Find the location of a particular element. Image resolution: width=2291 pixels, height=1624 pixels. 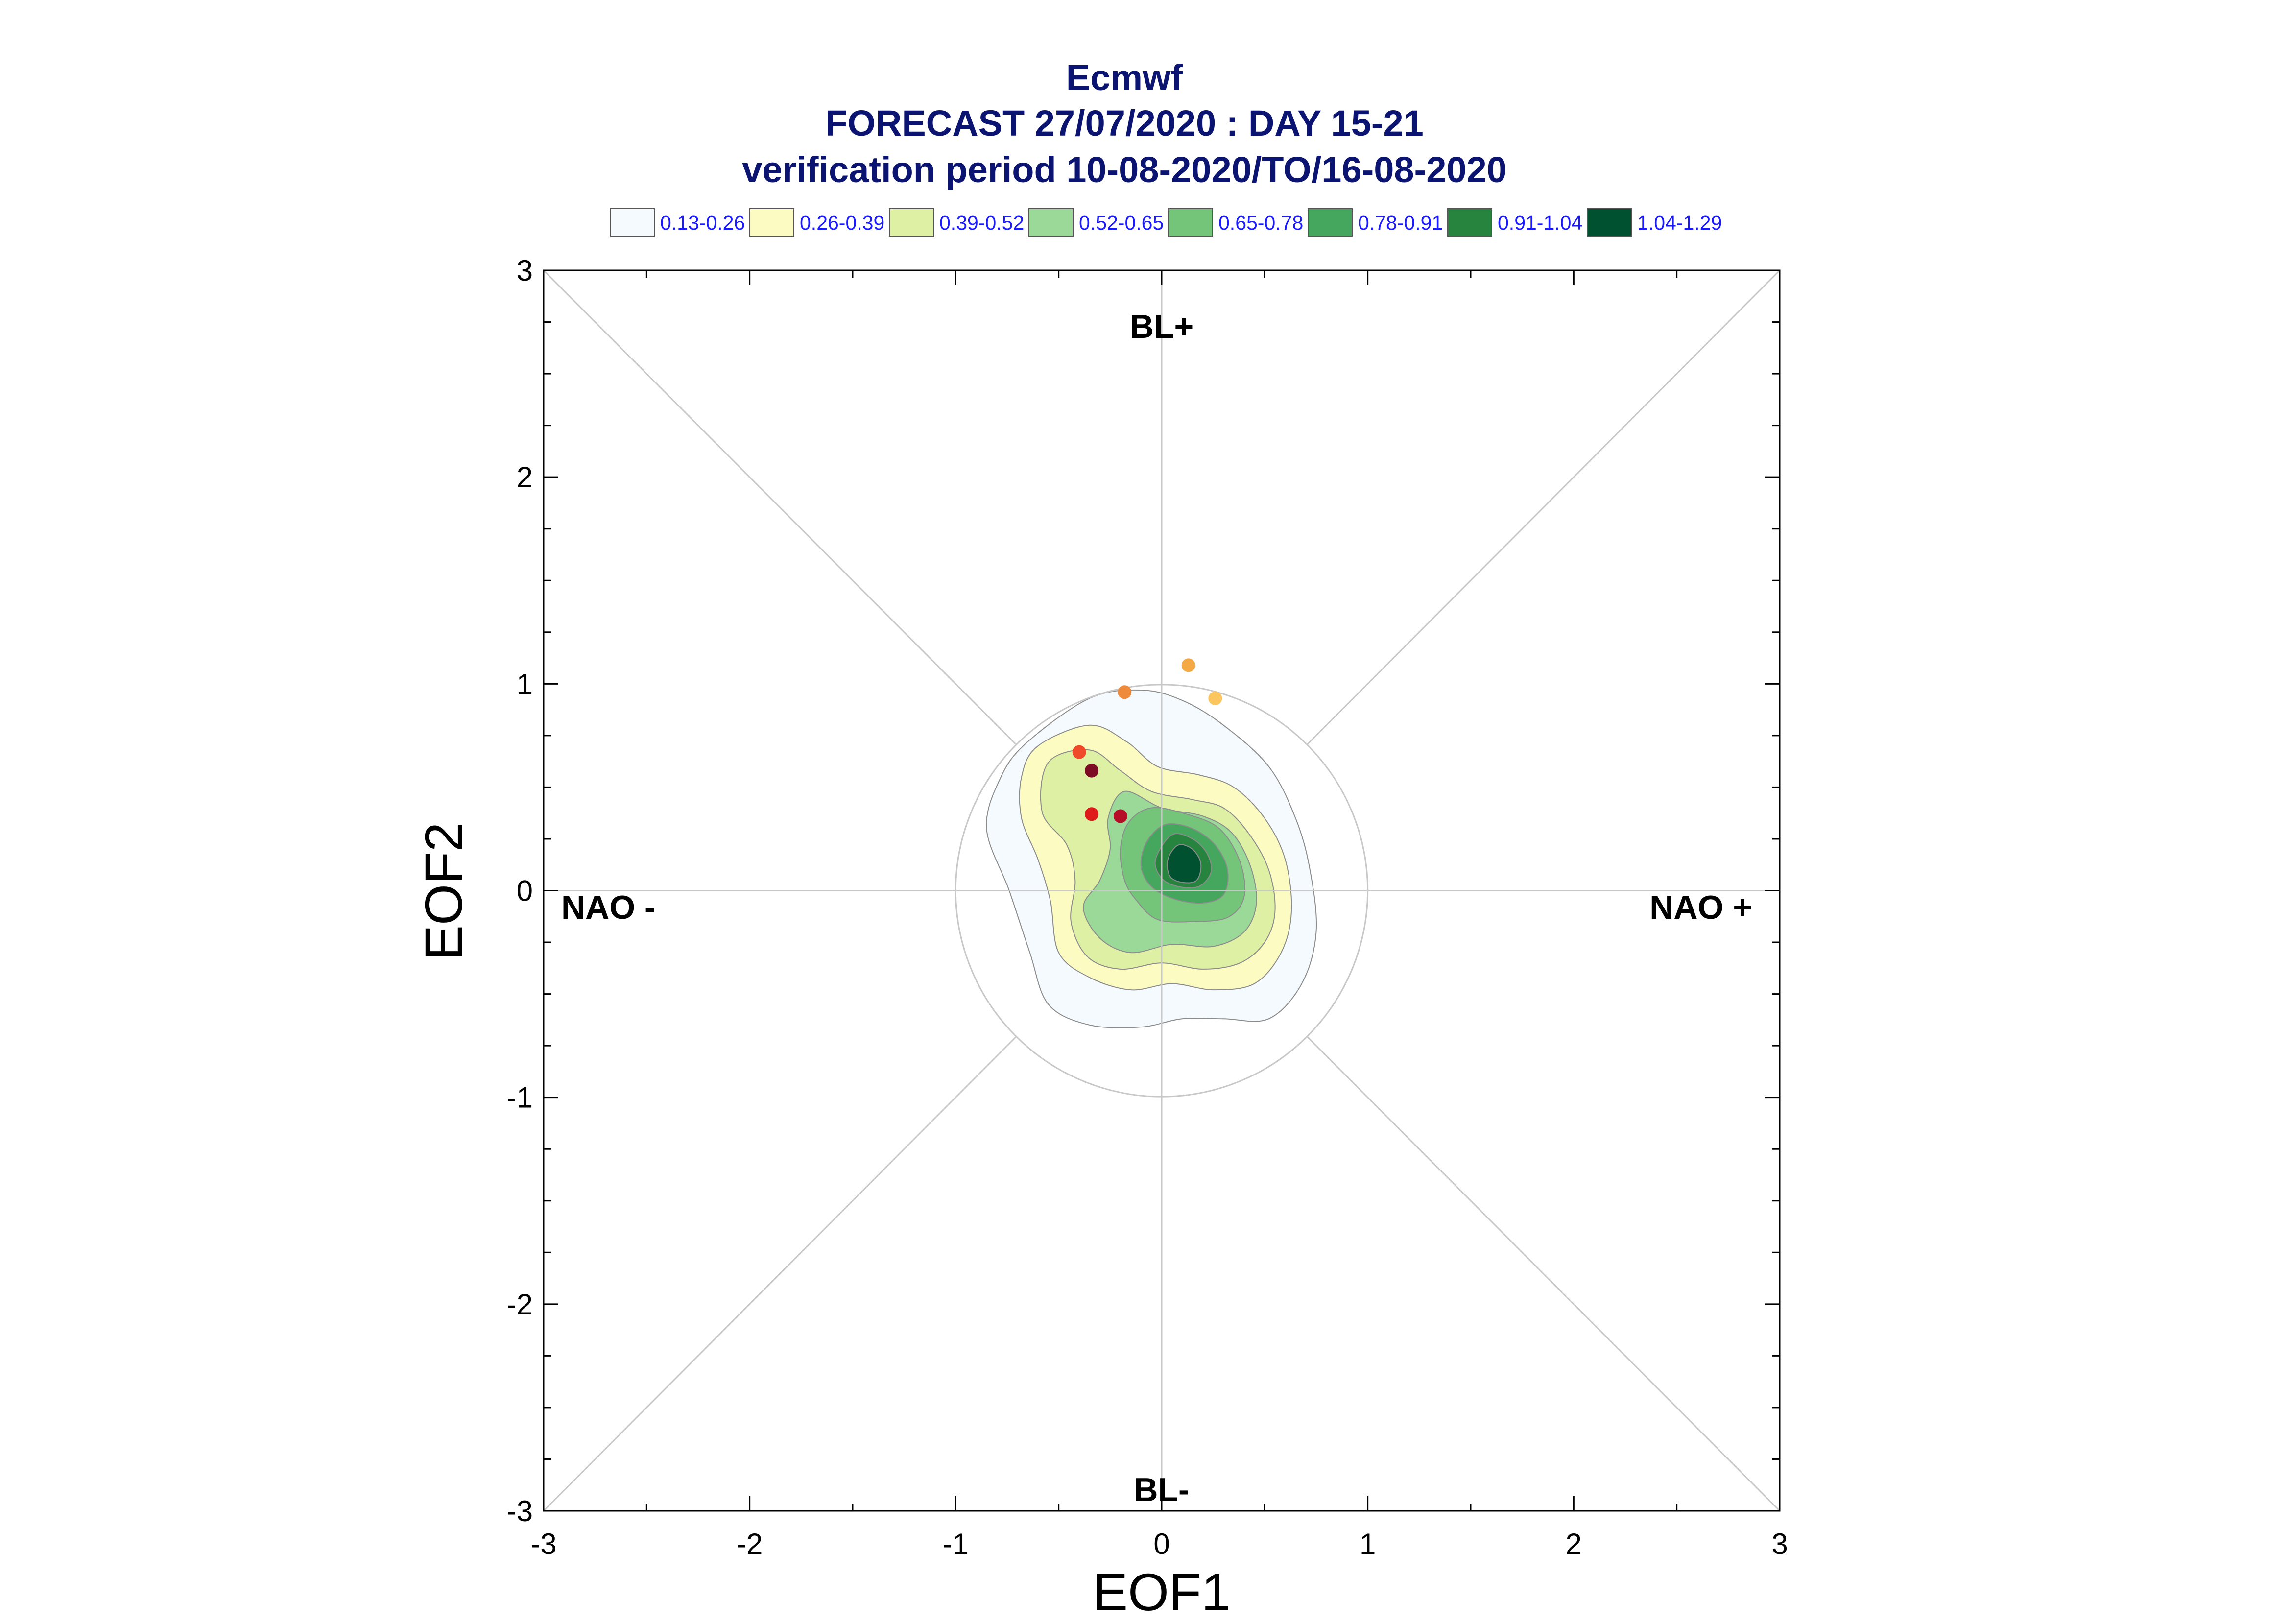

y-tick-label: 0 is located at coordinates (525, 892).